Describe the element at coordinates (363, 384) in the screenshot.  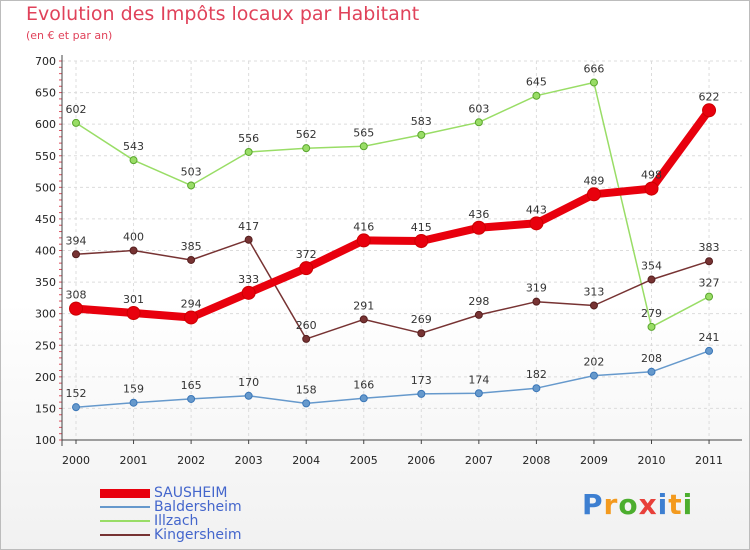
I see `data-label-baldersheim: 166` at that location.